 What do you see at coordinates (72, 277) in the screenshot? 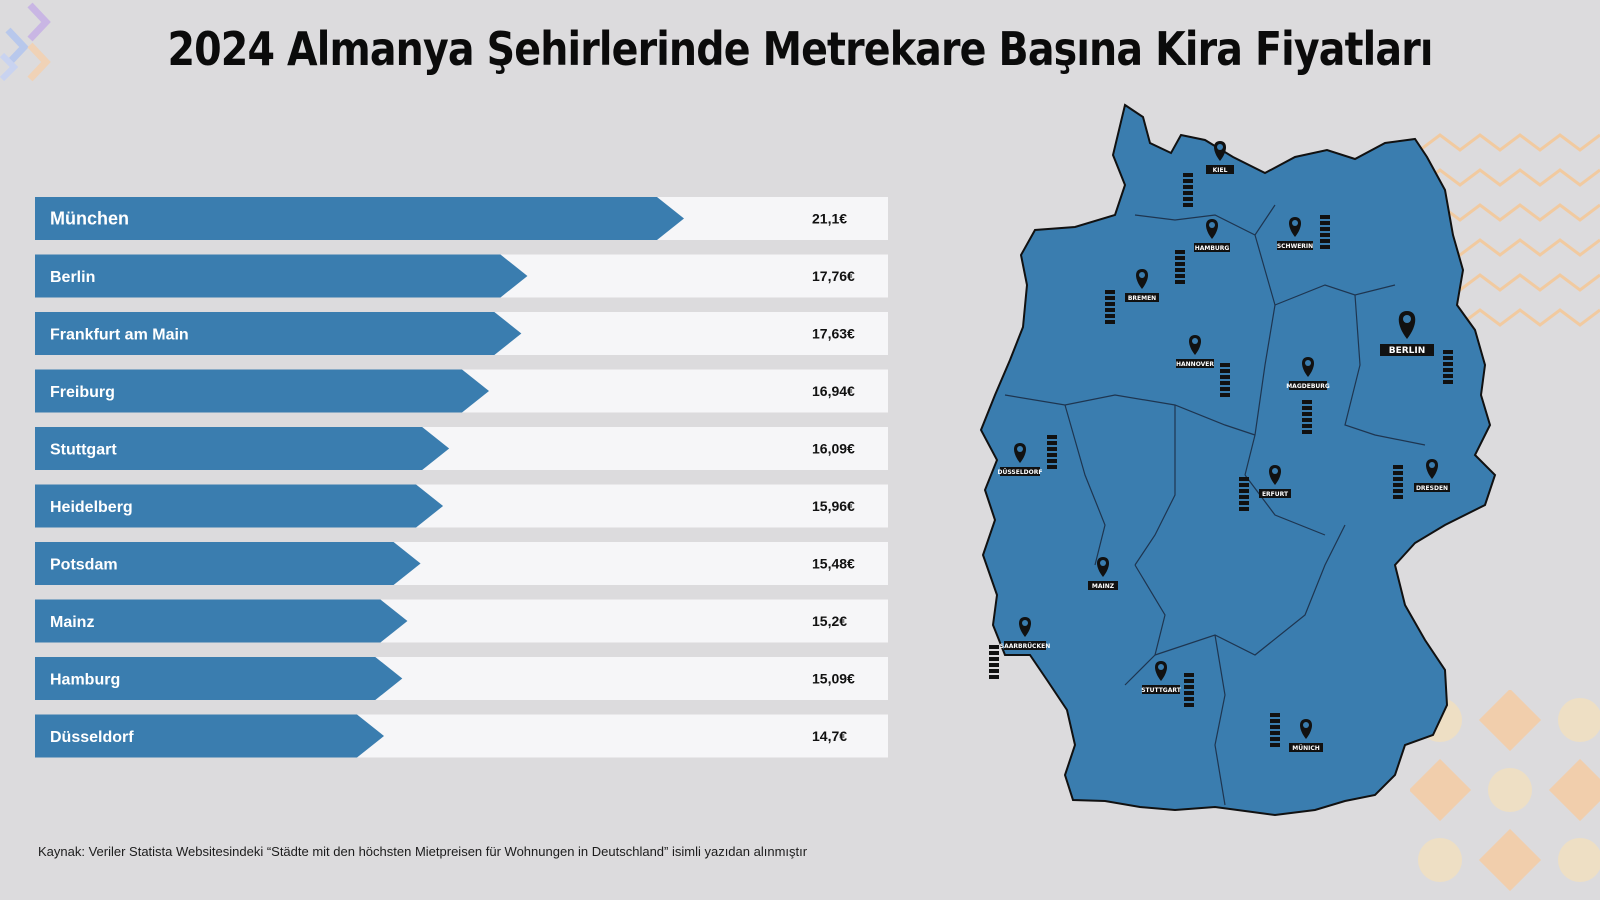
I see `category-label: Berlin` at bounding box center [72, 277].